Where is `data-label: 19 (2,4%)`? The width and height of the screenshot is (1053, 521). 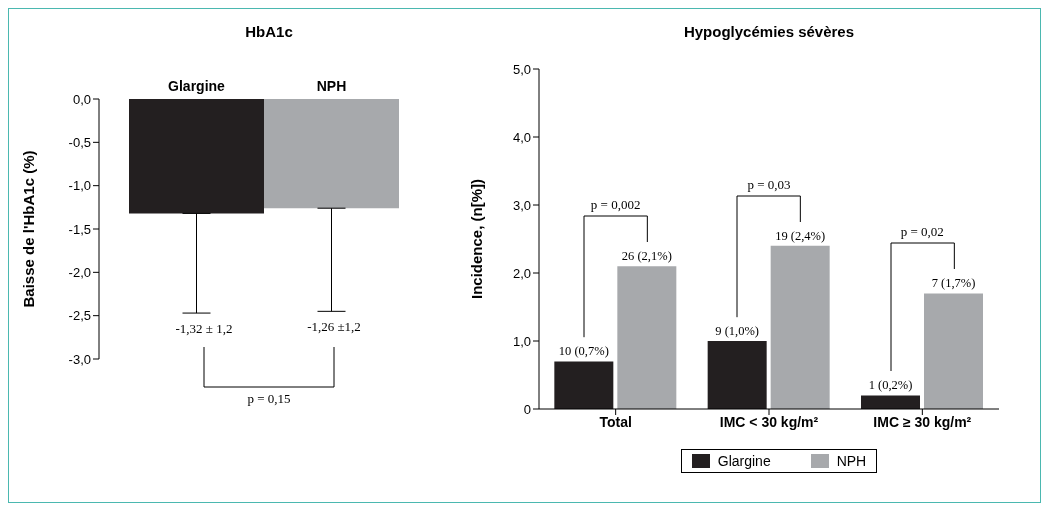
data-label: 19 (2,4%) is located at coordinates (800, 235).